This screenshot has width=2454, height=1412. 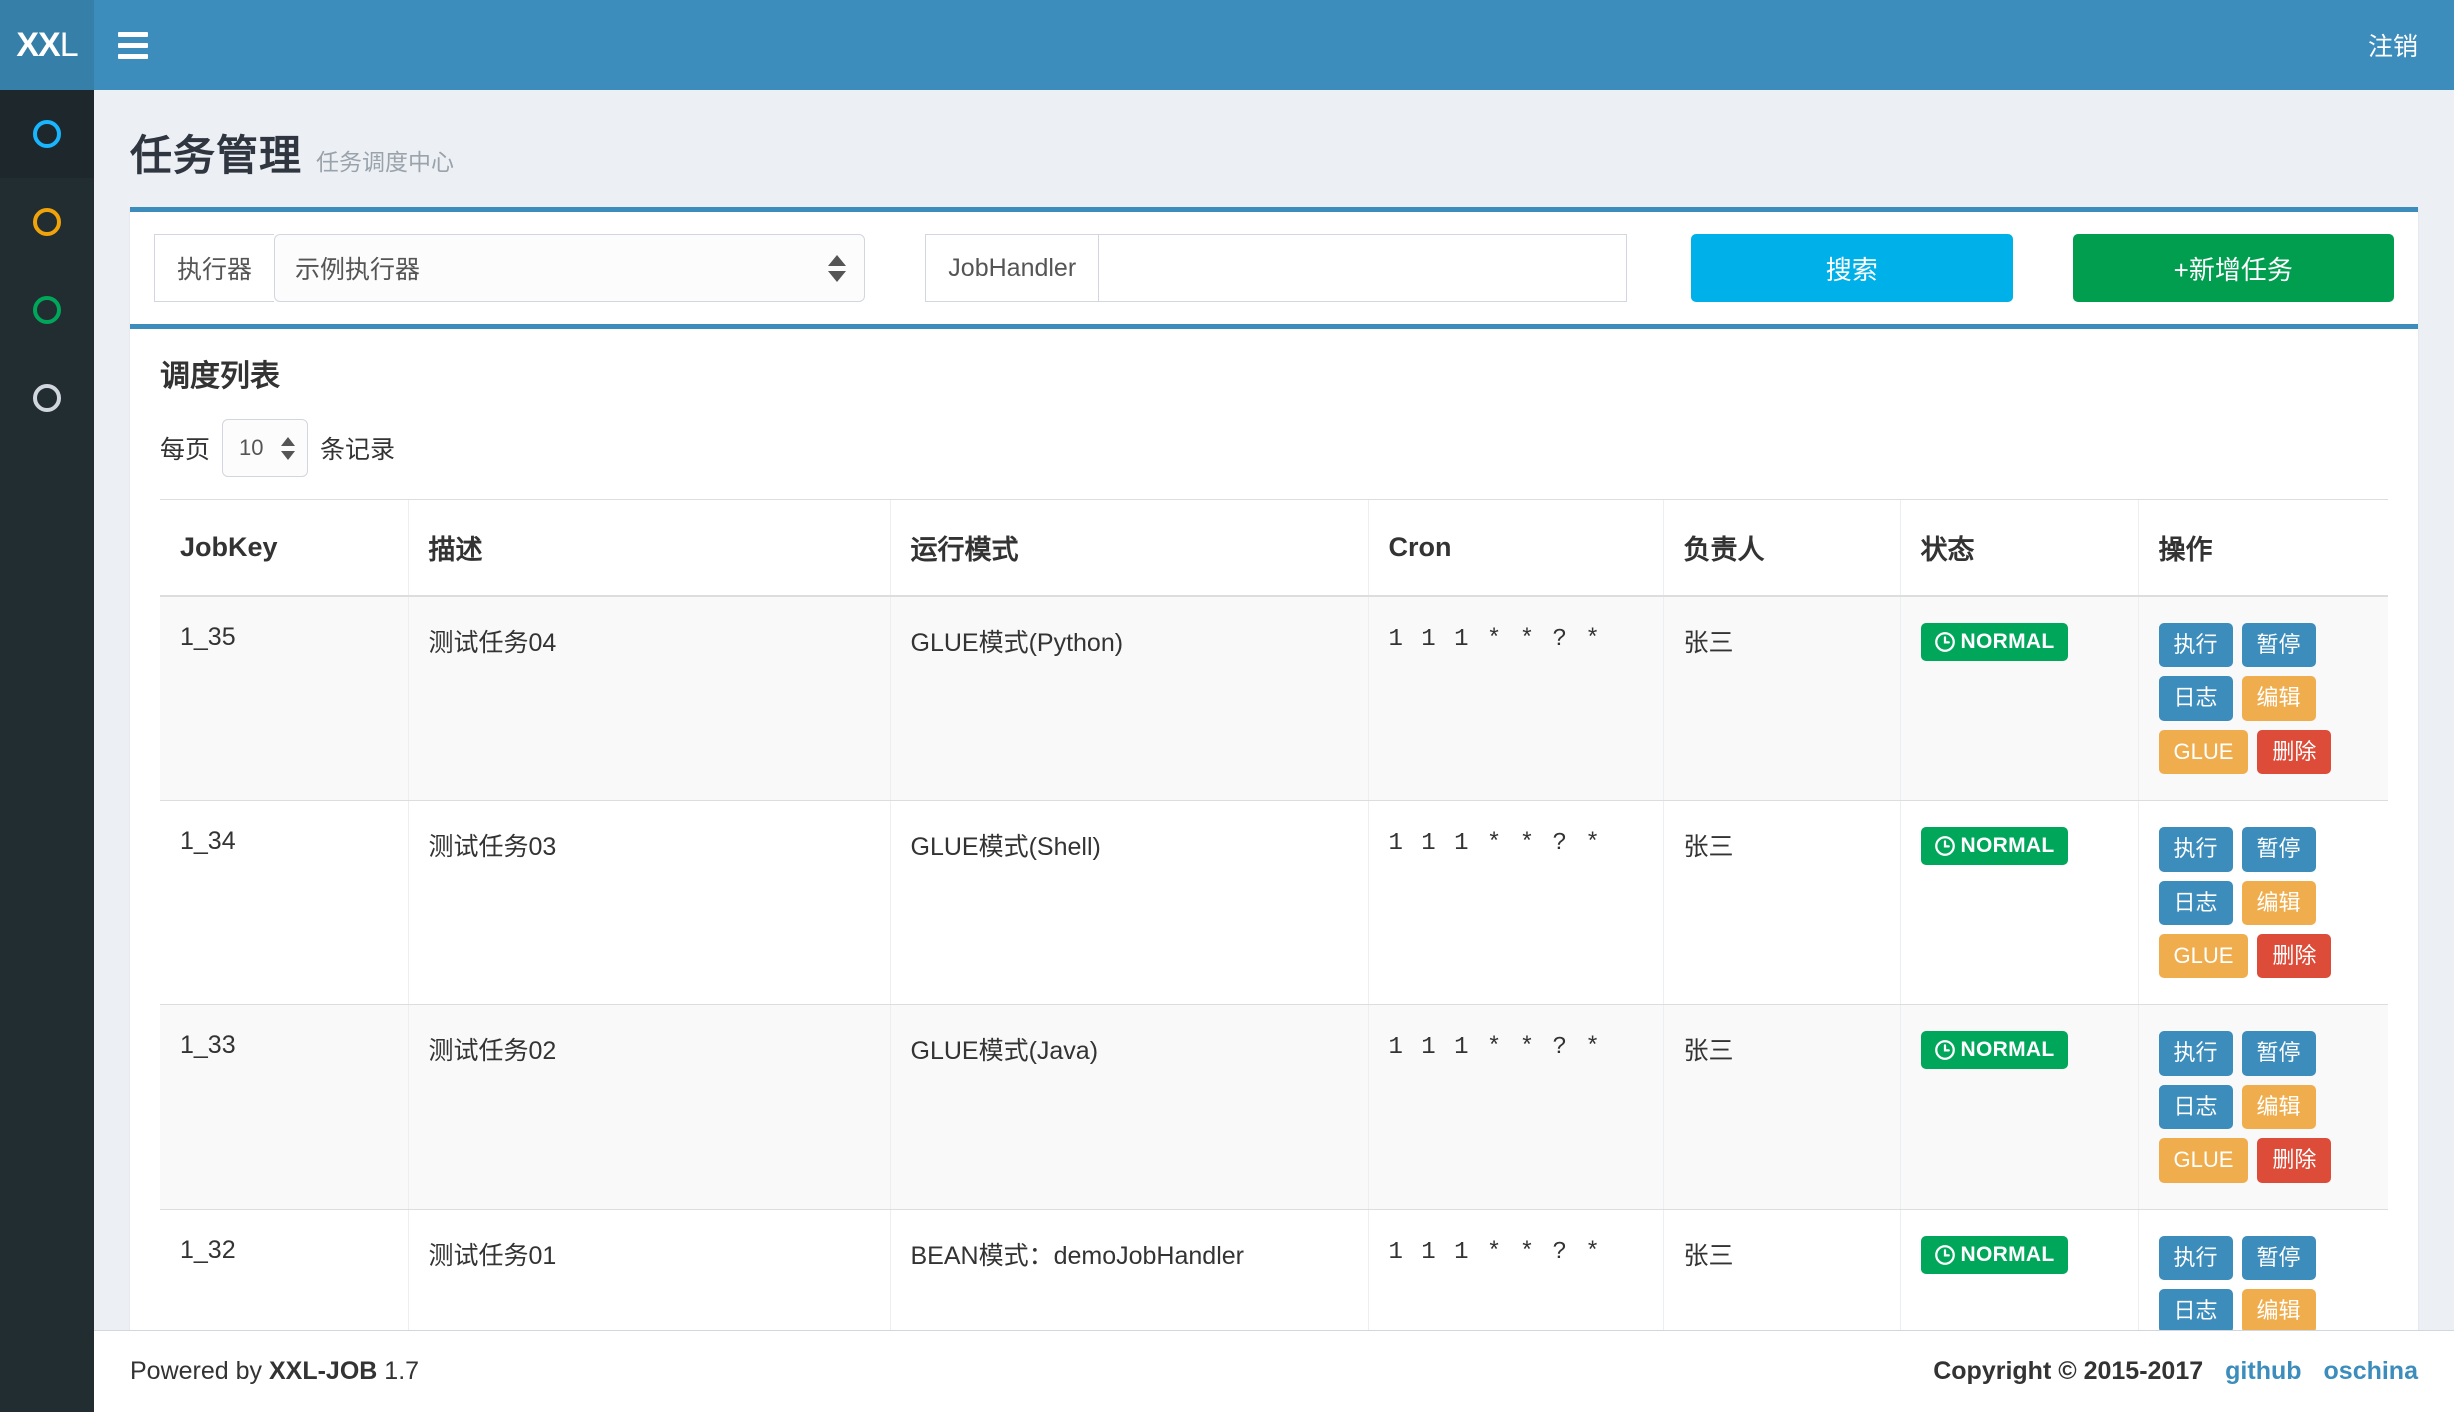 I want to click on footer-product-name: XXL-JOB, so click(x=323, y=1371).